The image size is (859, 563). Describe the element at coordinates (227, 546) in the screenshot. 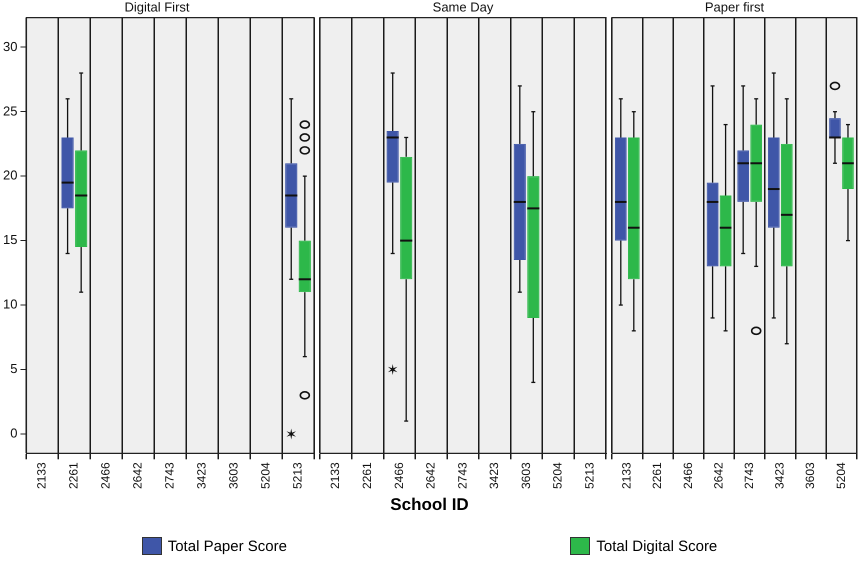

I see `legend-label: Total Paper Score` at that location.